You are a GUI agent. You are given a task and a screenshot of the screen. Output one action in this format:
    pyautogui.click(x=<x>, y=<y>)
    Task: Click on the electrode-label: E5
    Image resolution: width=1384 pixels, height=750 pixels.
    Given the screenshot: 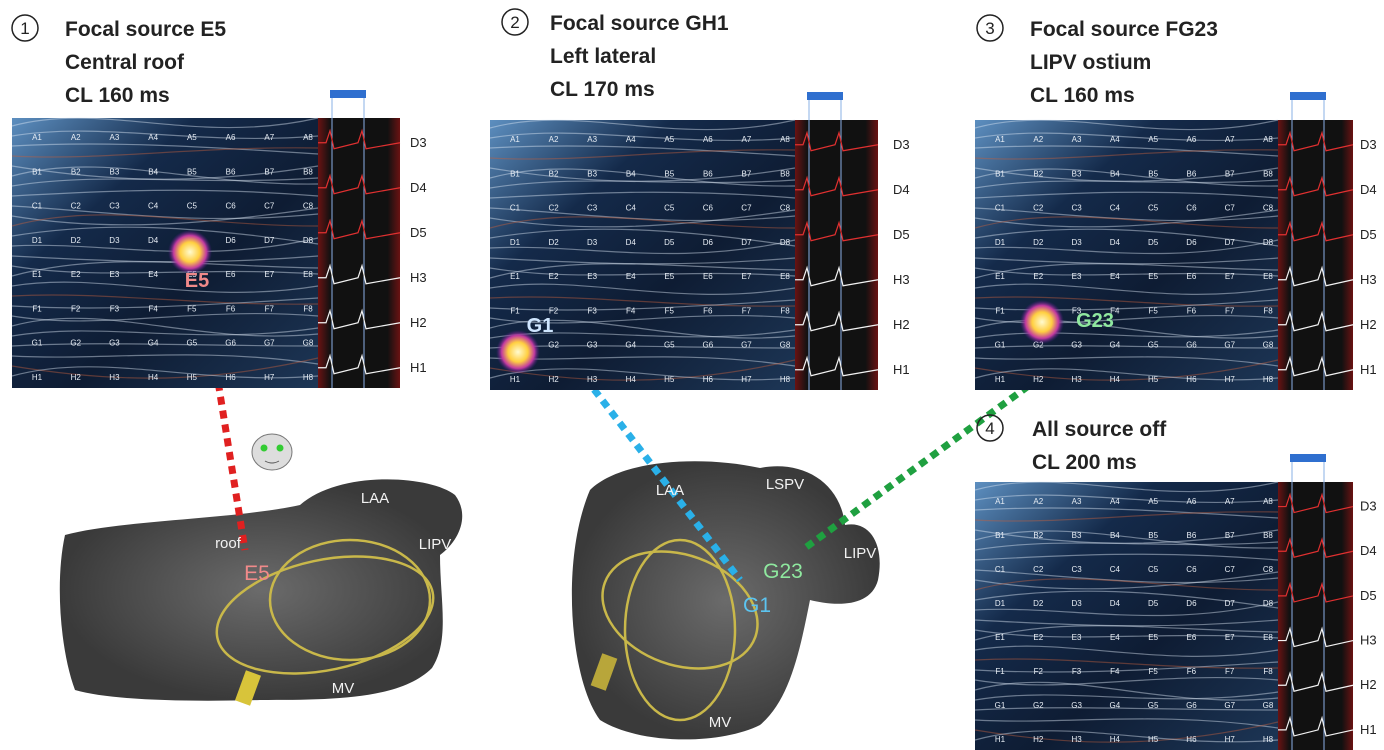 What is the action you would take?
    pyautogui.click(x=1153, y=276)
    